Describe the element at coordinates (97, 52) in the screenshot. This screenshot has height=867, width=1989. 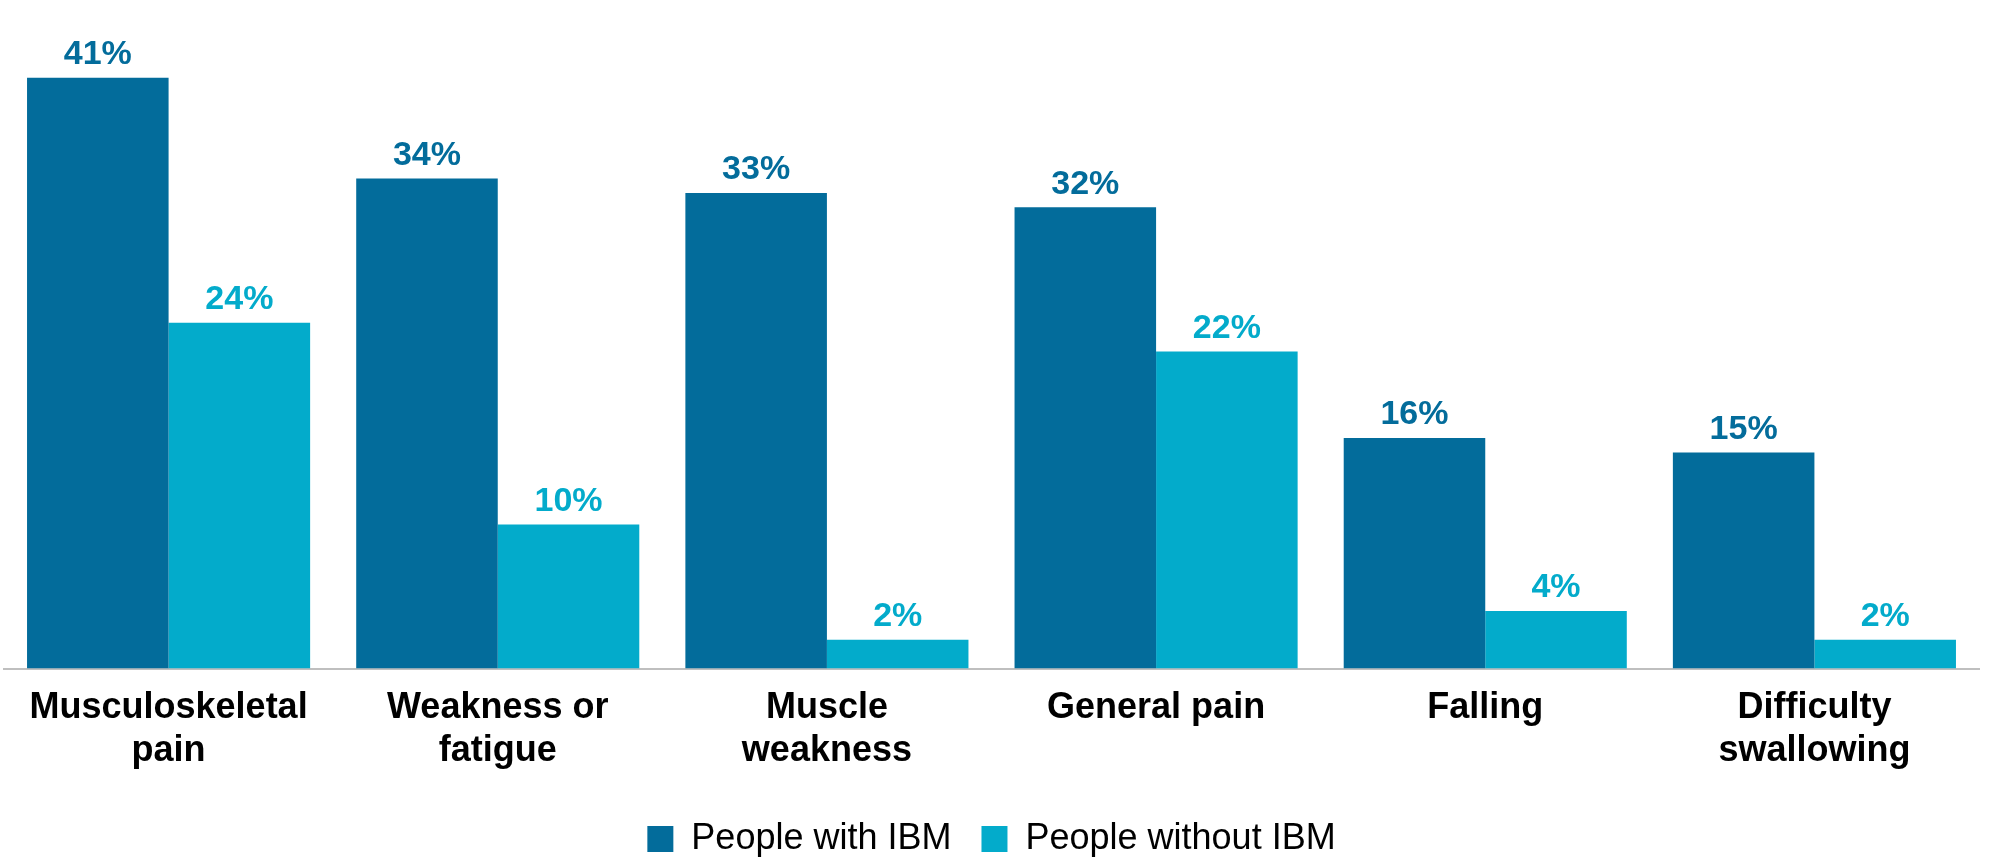
I see `data-label: 41%` at that location.